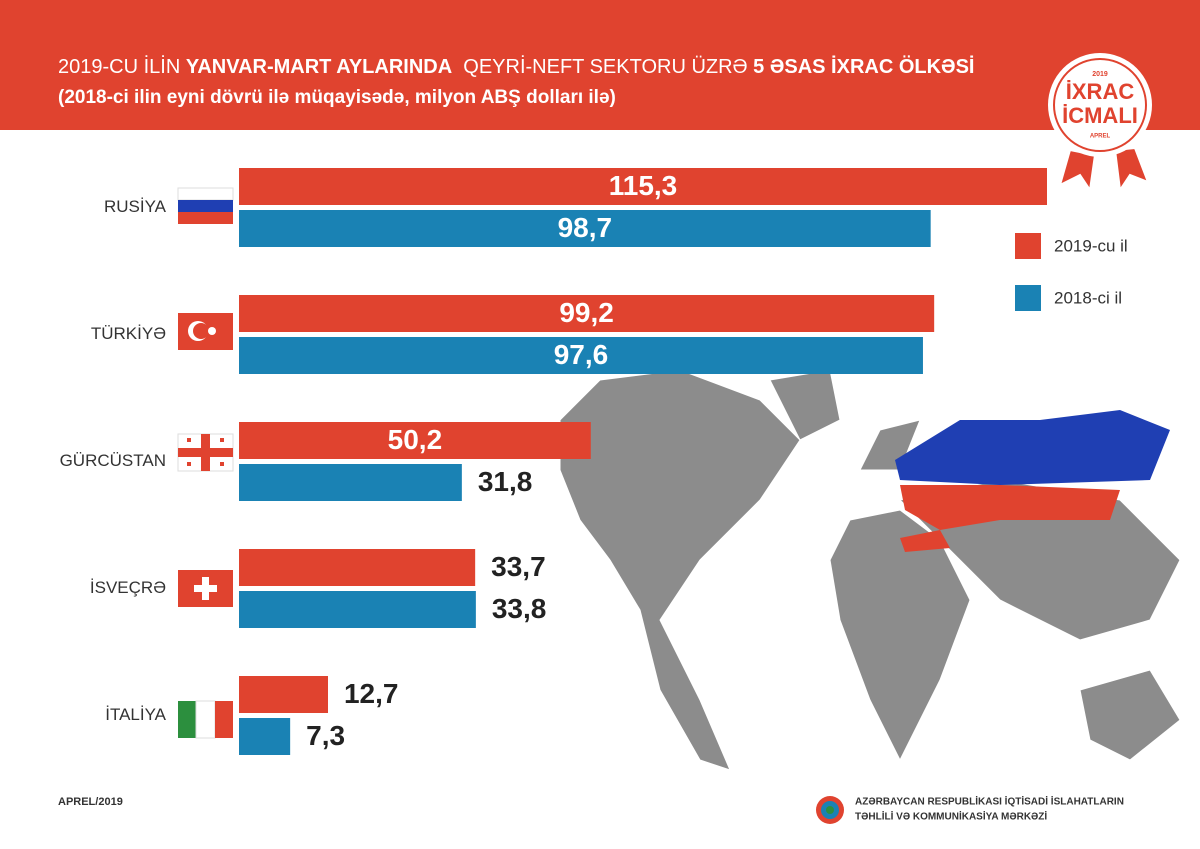 This screenshot has width=1200, height=849. What do you see at coordinates (951, 816) in the screenshot?
I see `footer-org: TƏHLİLİ VƏ KOMMUNİKASİYA MƏRKƏZİ` at bounding box center [951, 816].